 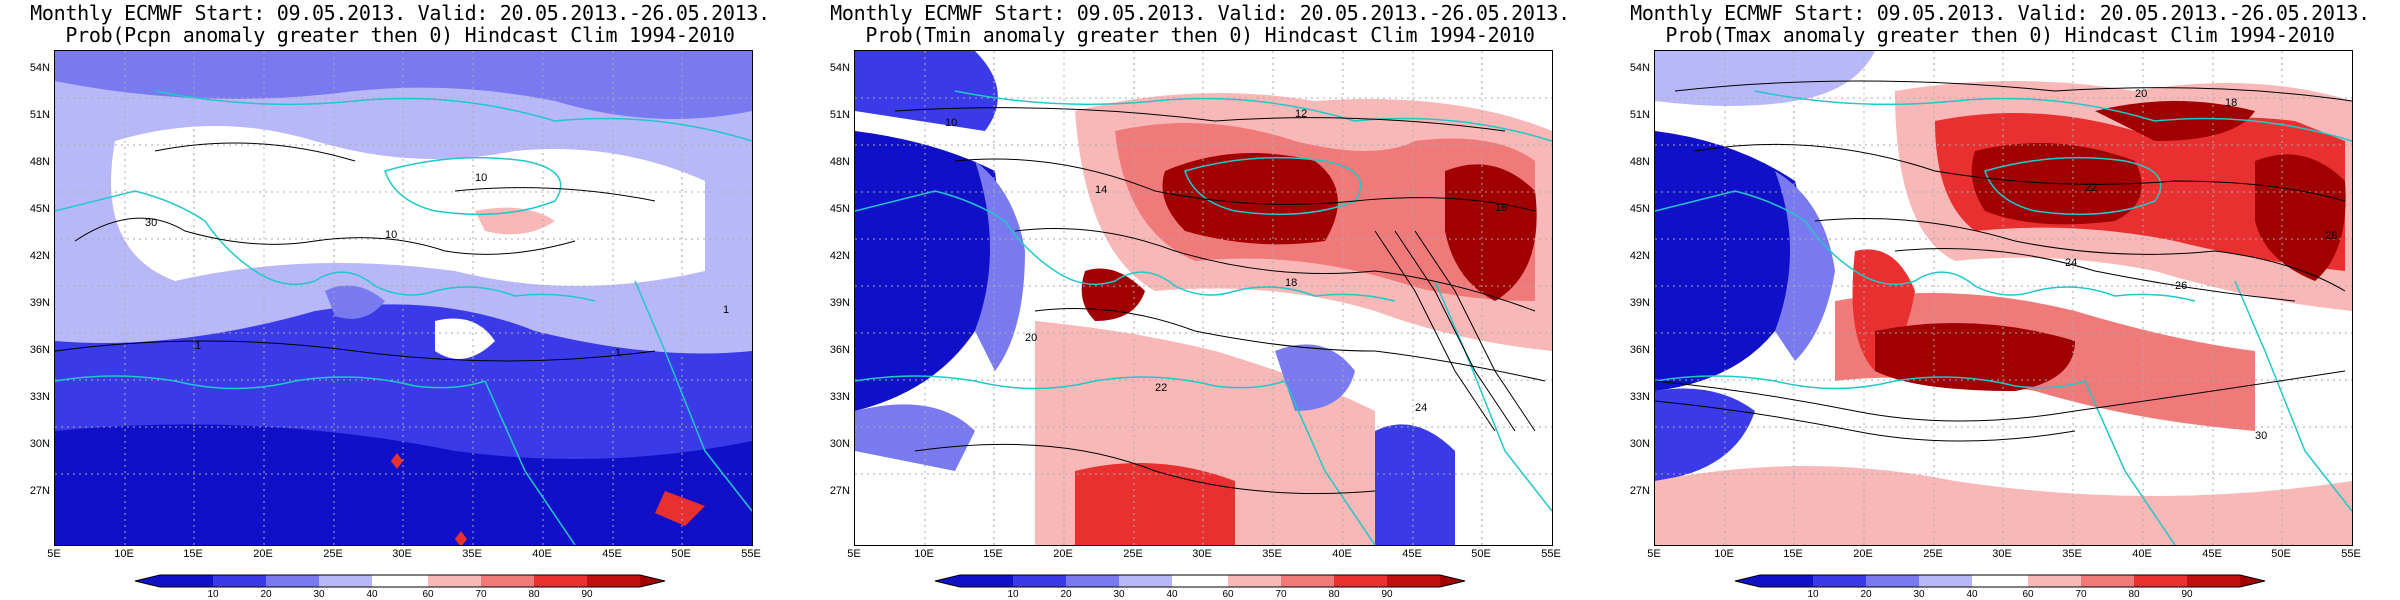 I want to click on contour-label: 28, so click(x=2331, y=236).